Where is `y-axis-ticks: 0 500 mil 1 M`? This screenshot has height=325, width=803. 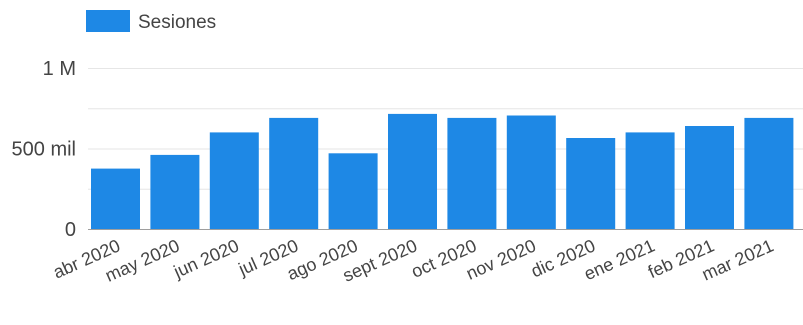
y-axis-ticks: 0 500 mil 1 M is located at coordinates (44, 149).